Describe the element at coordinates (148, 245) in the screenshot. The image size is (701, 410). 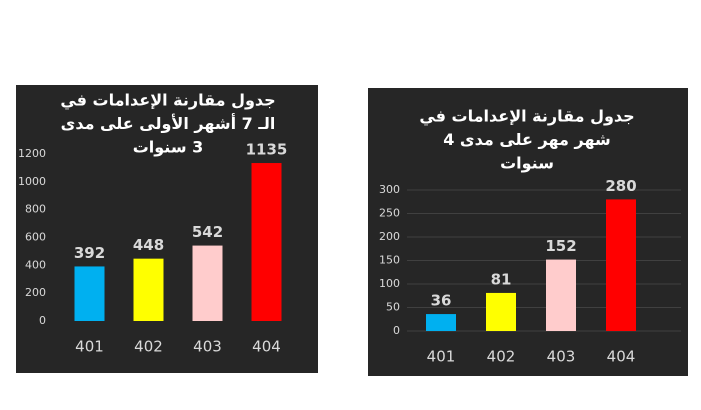
I see `data-label: 448` at that location.